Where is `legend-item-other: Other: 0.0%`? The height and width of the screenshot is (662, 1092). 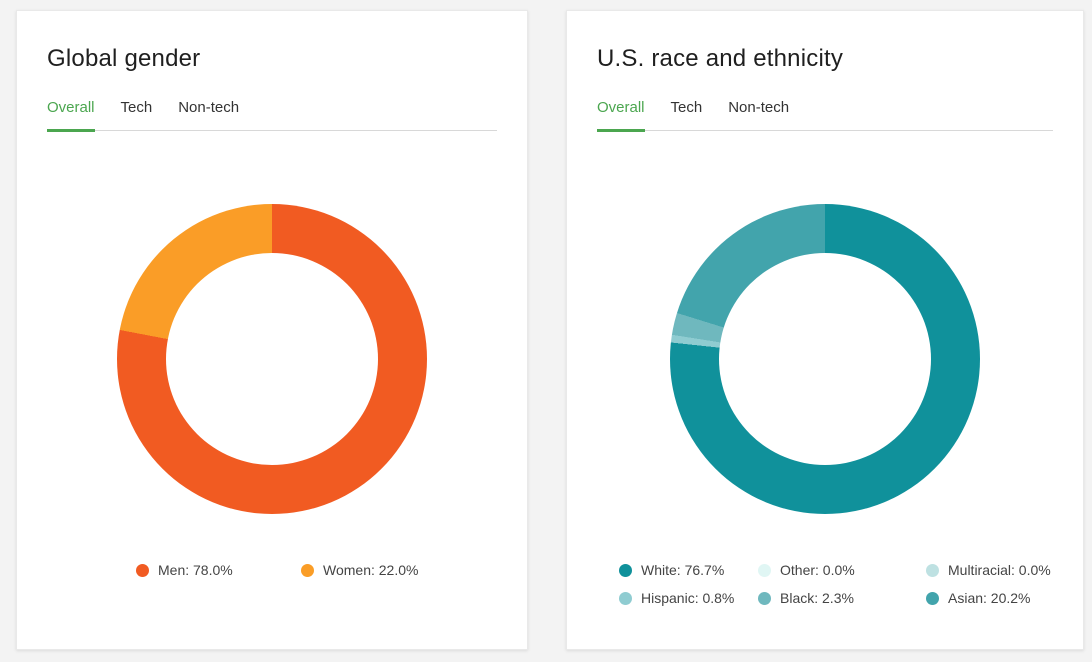 legend-item-other: Other: 0.0% is located at coordinates (842, 570).